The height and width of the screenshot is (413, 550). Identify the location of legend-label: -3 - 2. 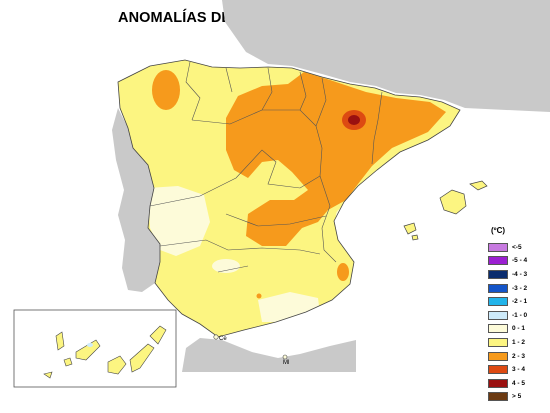
(520, 288).